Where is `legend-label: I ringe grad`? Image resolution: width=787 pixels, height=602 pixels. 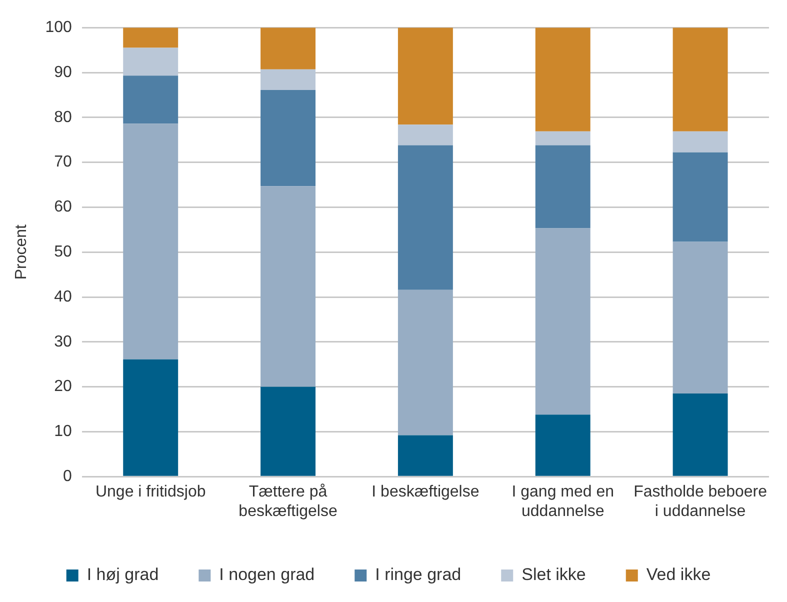 legend-label: I ringe grad is located at coordinates (418, 574).